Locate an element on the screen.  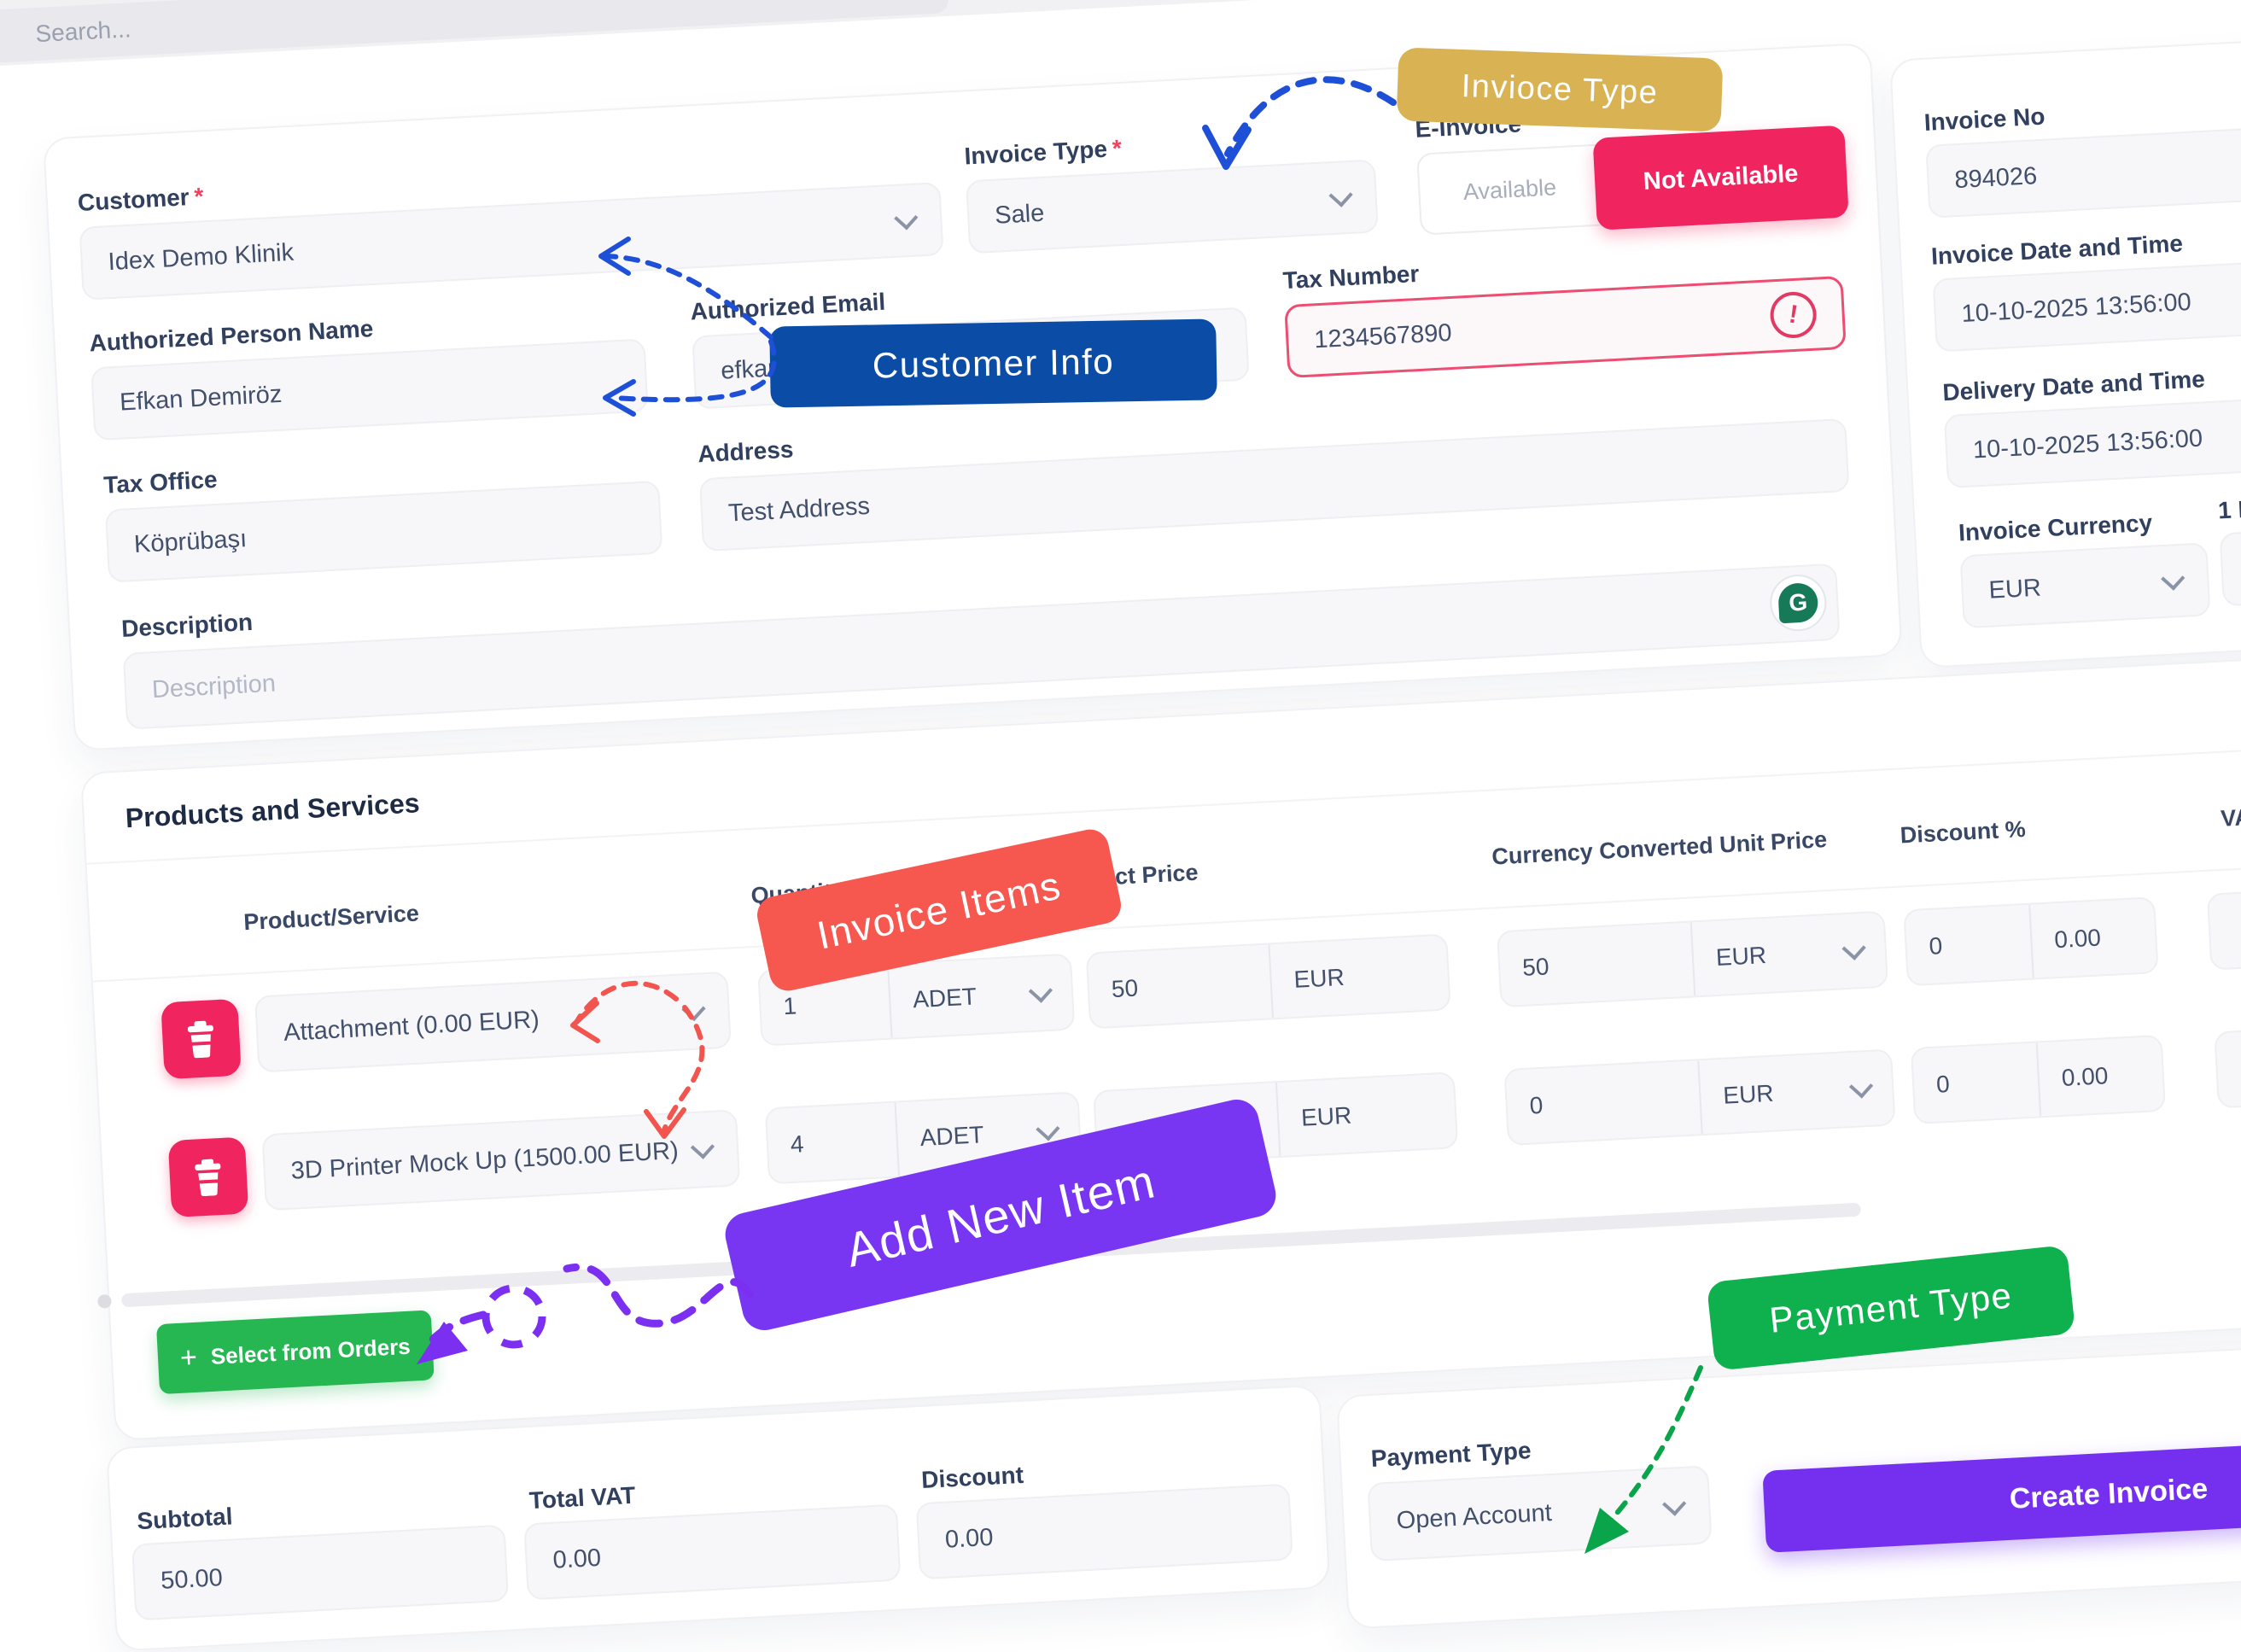
product-price-group: 50 EUR is located at coordinates (1268, 981).